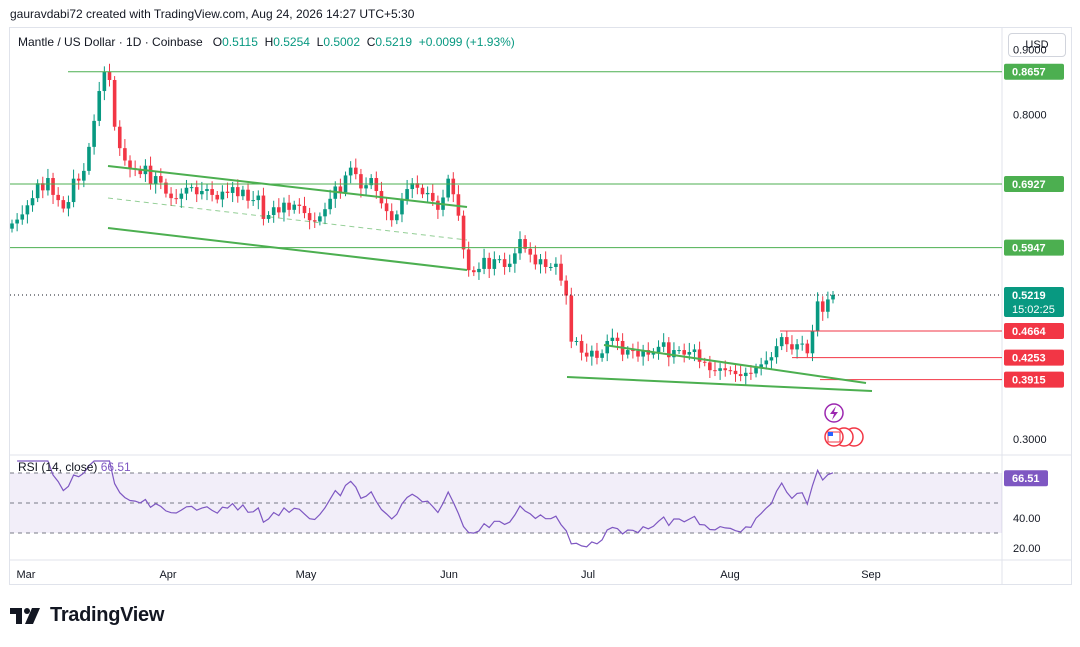 Image resolution: width=1080 pixels, height=647 pixels. Describe the element at coordinates (1034, 71) in the screenshot. I see `price-label-0.8657` at that location.